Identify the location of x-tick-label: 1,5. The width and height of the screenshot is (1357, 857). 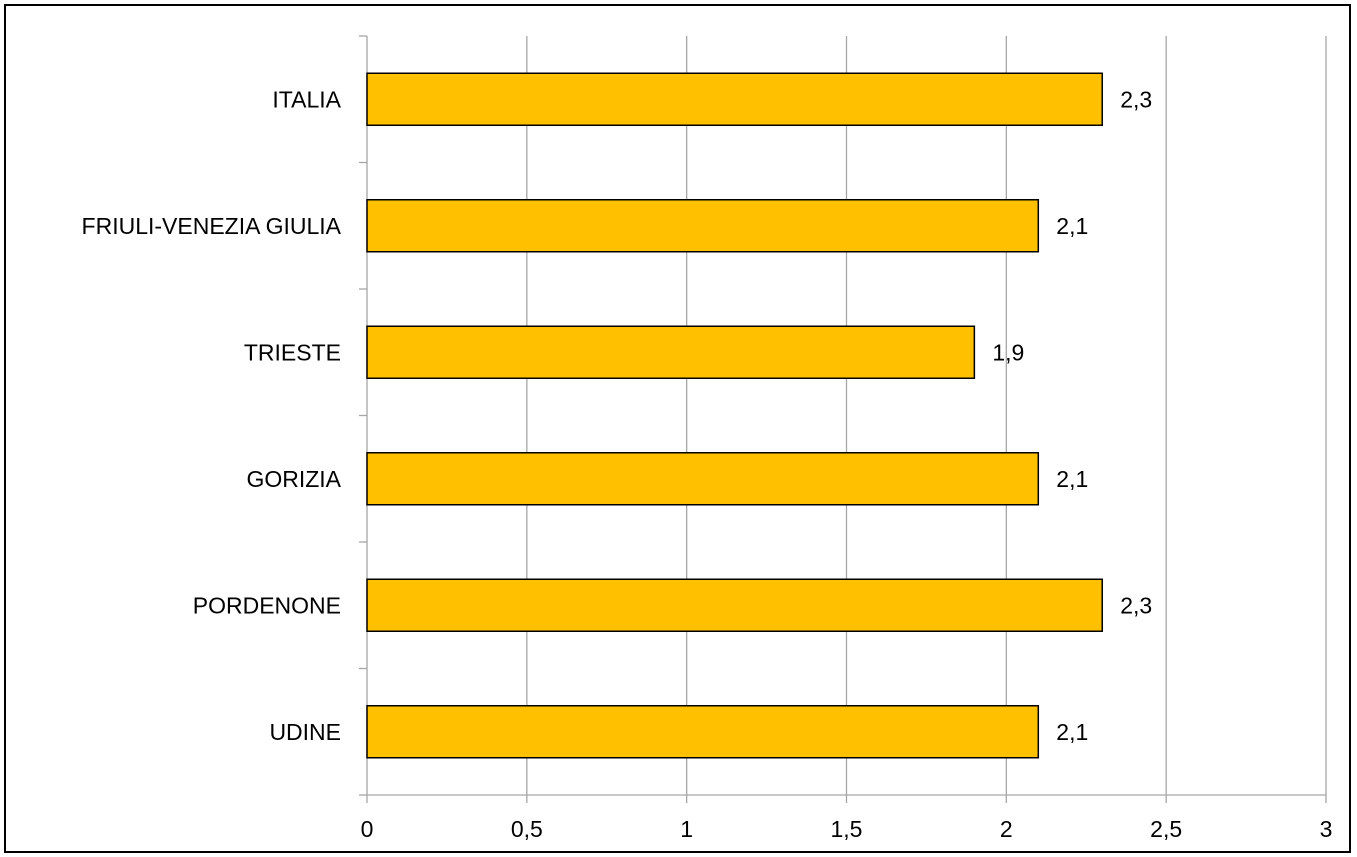
(847, 829).